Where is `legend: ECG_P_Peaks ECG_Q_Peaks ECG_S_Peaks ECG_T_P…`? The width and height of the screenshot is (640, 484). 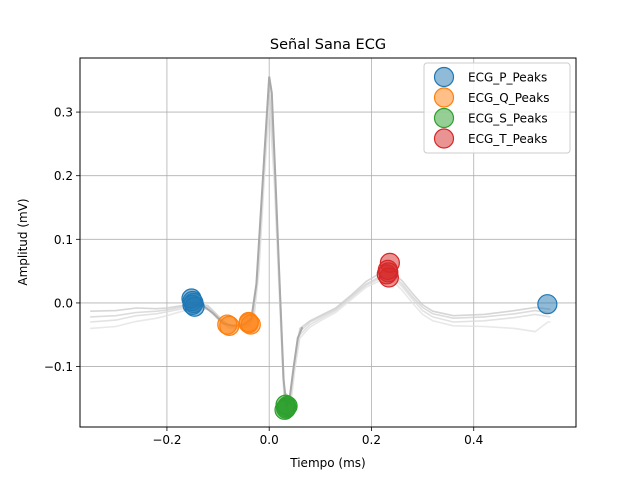
legend: ECG_P_Peaks ECG_Q_Peaks ECG_S_Peaks ECG_T_P… is located at coordinates (497, 108).